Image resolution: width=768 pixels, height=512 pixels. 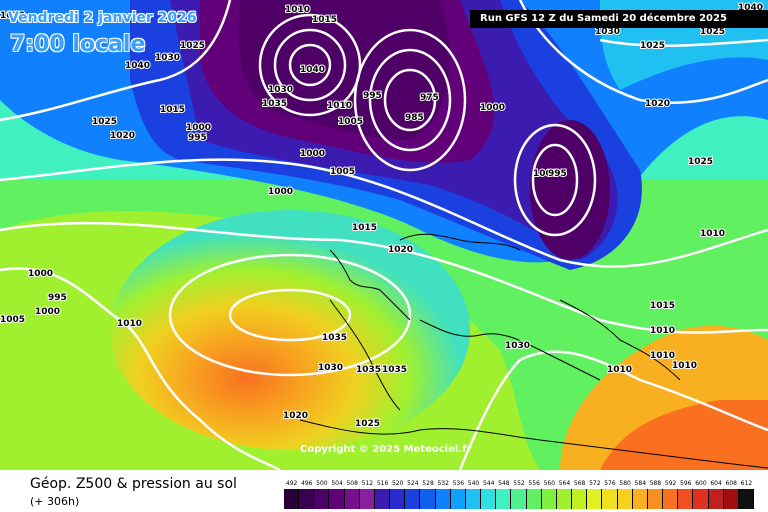 I want to click on legend-label: 544, so click(x=488, y=483).